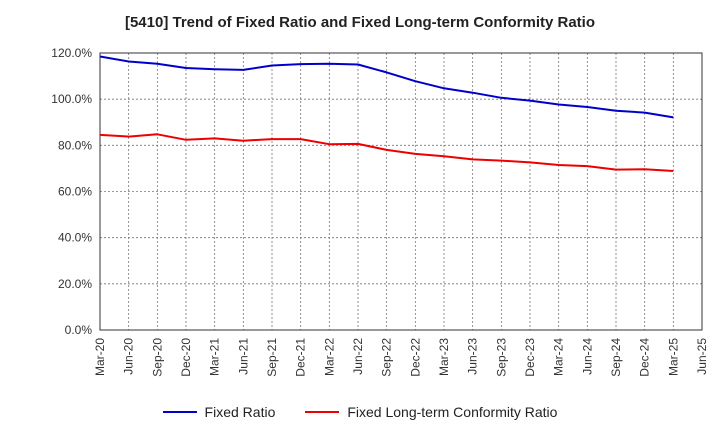 This screenshot has width=720, height=440. Describe the element at coordinates (358, 356) in the screenshot. I see `x-tick-label: Jun-22` at that location.